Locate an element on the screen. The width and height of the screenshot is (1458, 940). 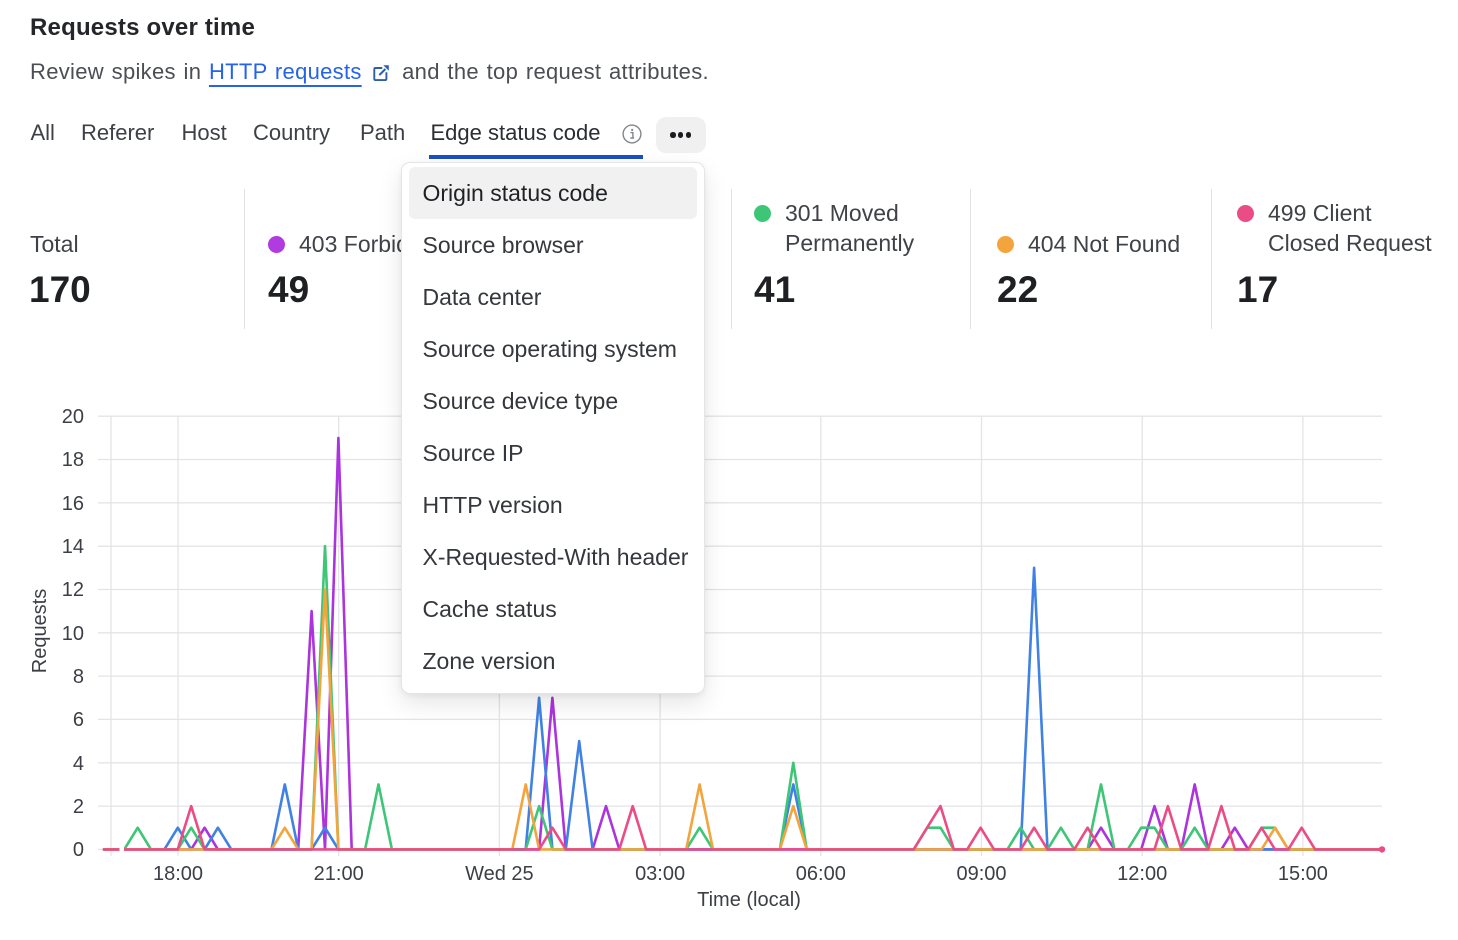
svg-text: Requests is located at coordinates (40, 631).